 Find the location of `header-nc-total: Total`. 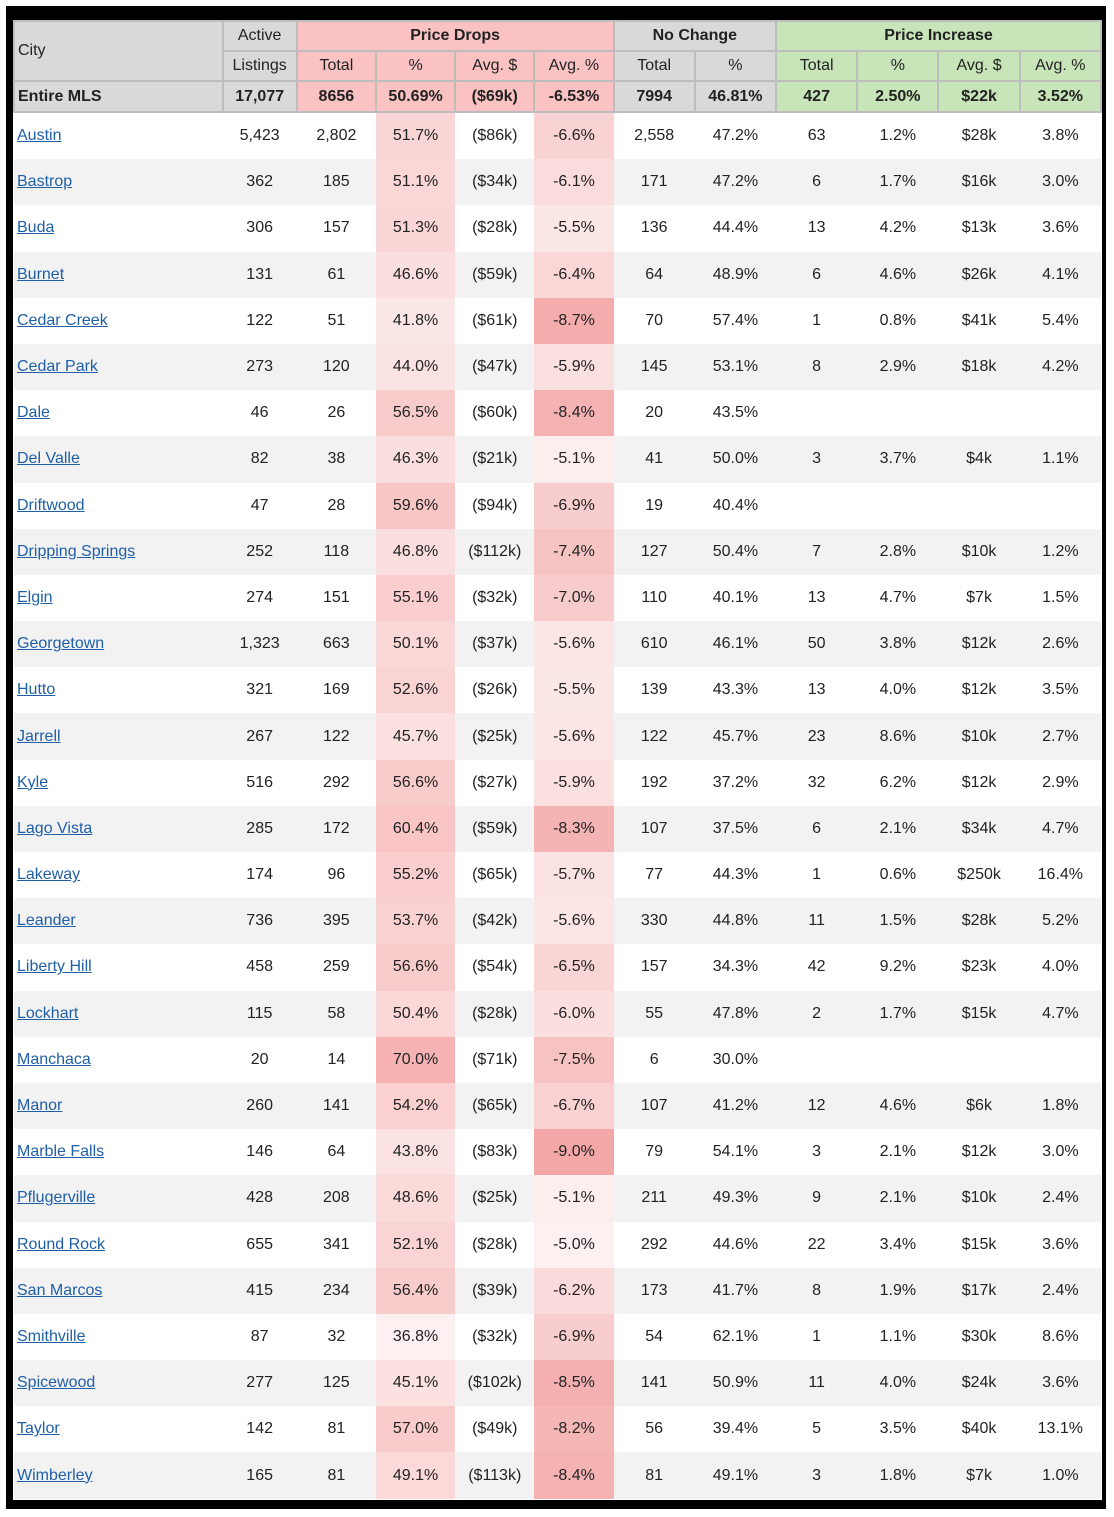

header-nc-total: Total is located at coordinates (654, 66).